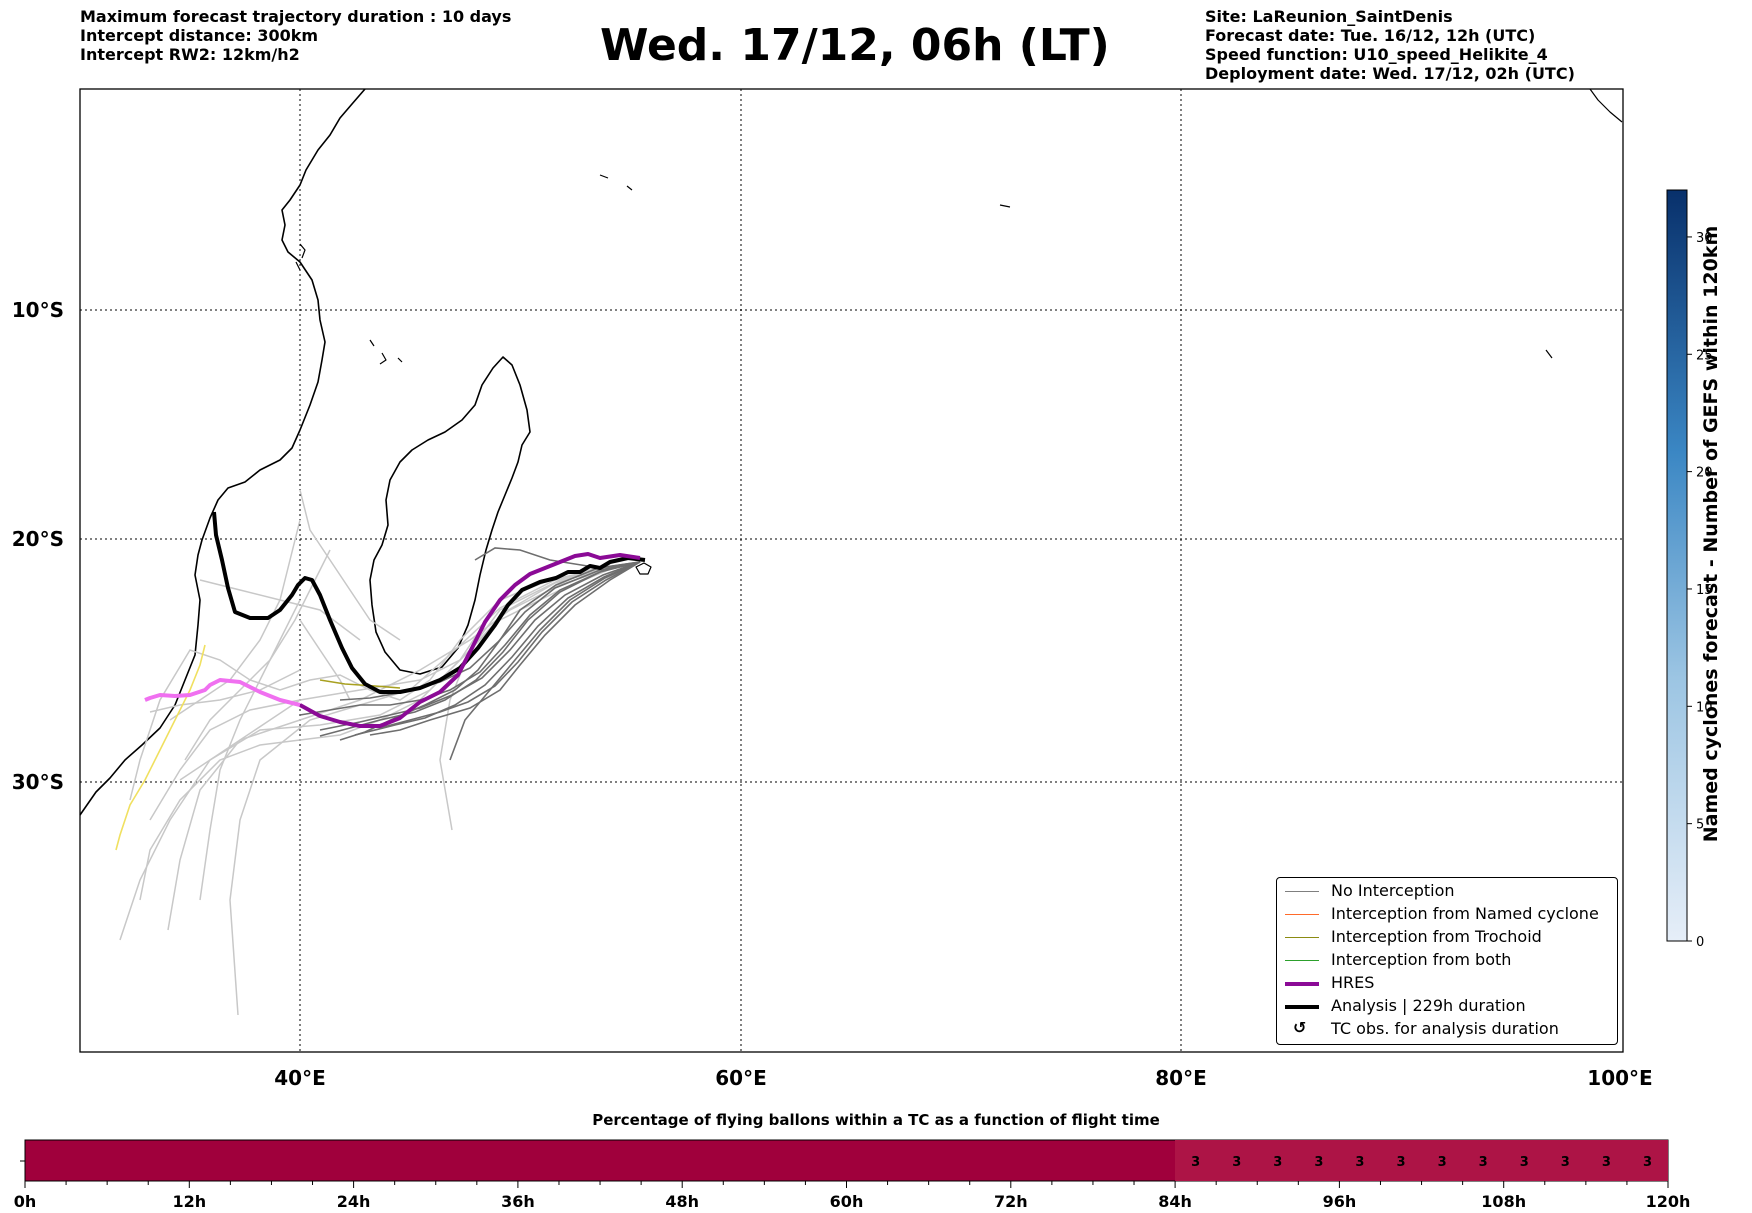 The image size is (1752, 1213). I want to click on comoros-coastline, so click(386, 352).